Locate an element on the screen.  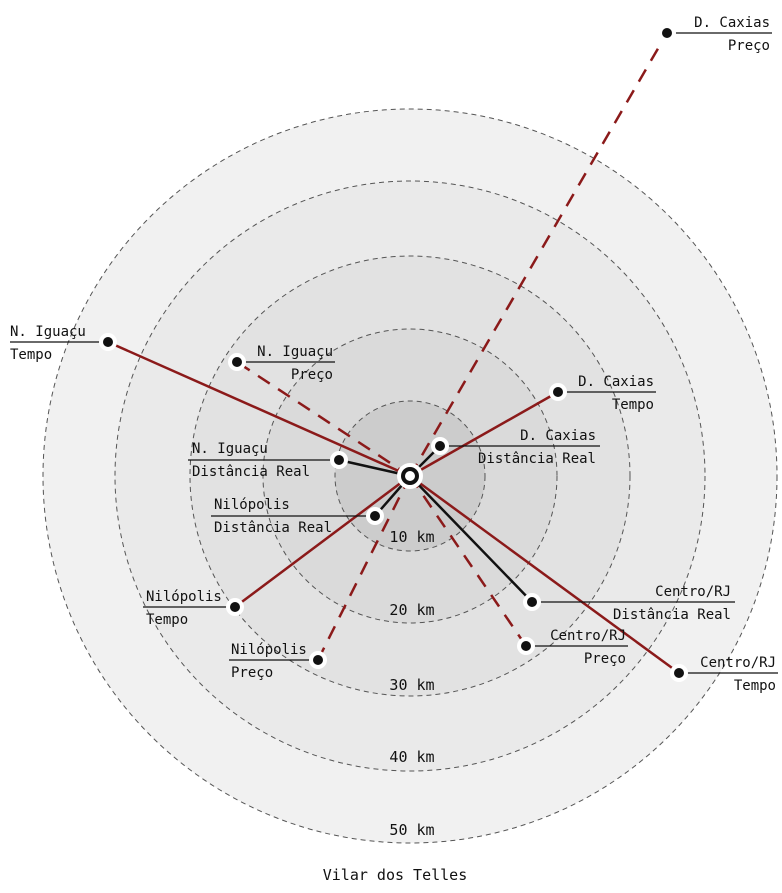
line-dcaxias-tempo is located at coordinates (484, 434).